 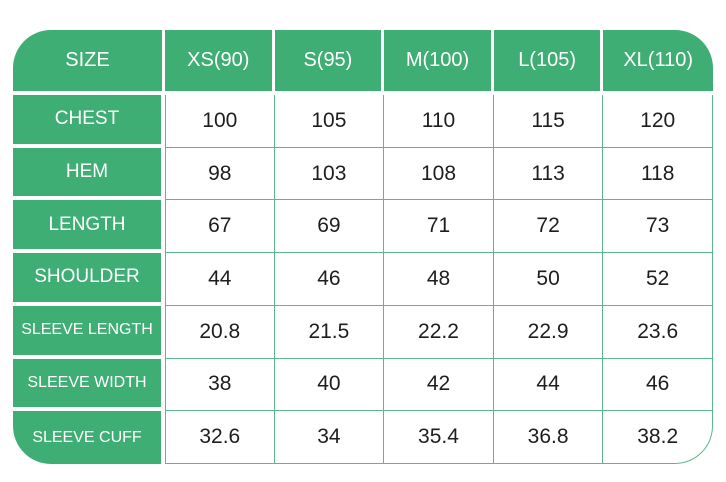 What do you see at coordinates (548, 62) in the screenshot?
I see `header-cell-l: L(105)` at bounding box center [548, 62].